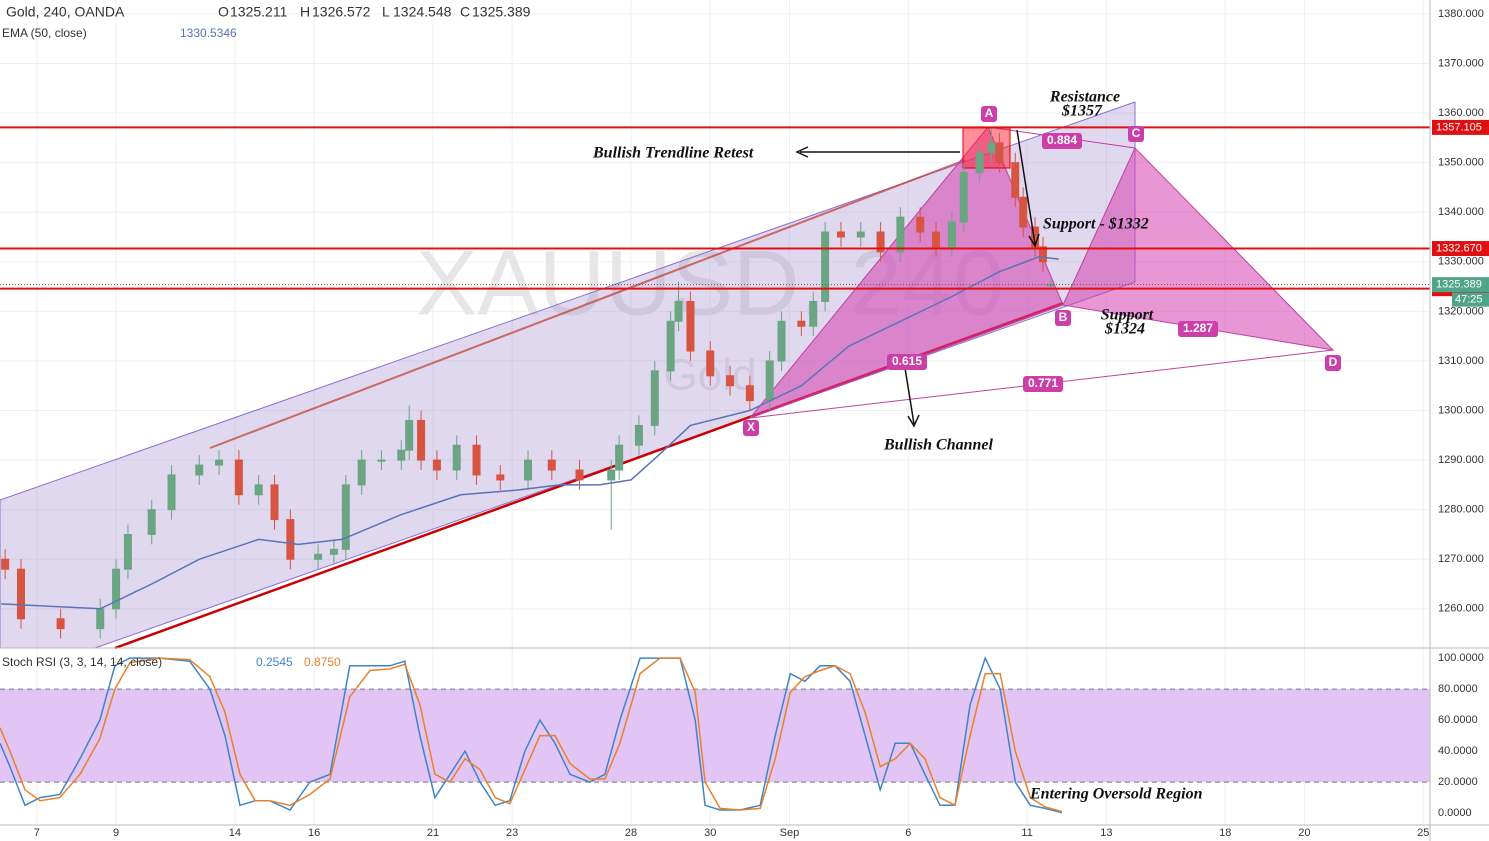 This screenshot has width=1489, height=841. What do you see at coordinates (259, 12) in the screenshot?
I see `ohlc-value: 1325.211` at bounding box center [259, 12].